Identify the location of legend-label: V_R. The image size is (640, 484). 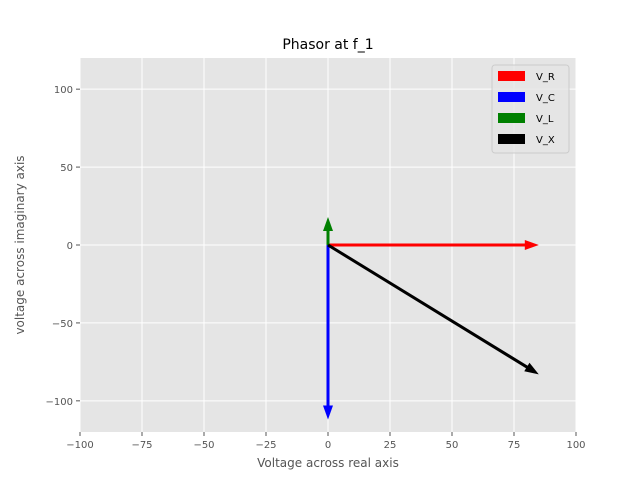
(545, 77).